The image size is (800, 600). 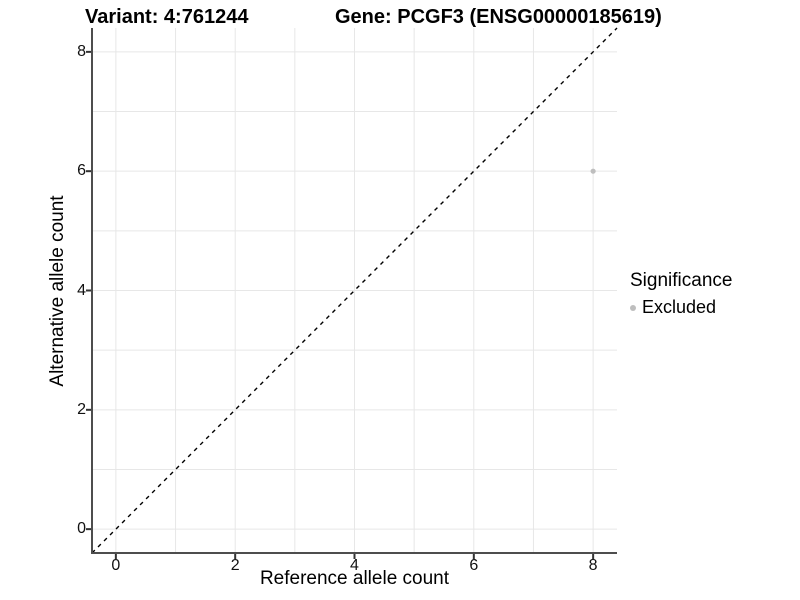 I want to click on y-tick-label: 8, so click(x=81, y=51).